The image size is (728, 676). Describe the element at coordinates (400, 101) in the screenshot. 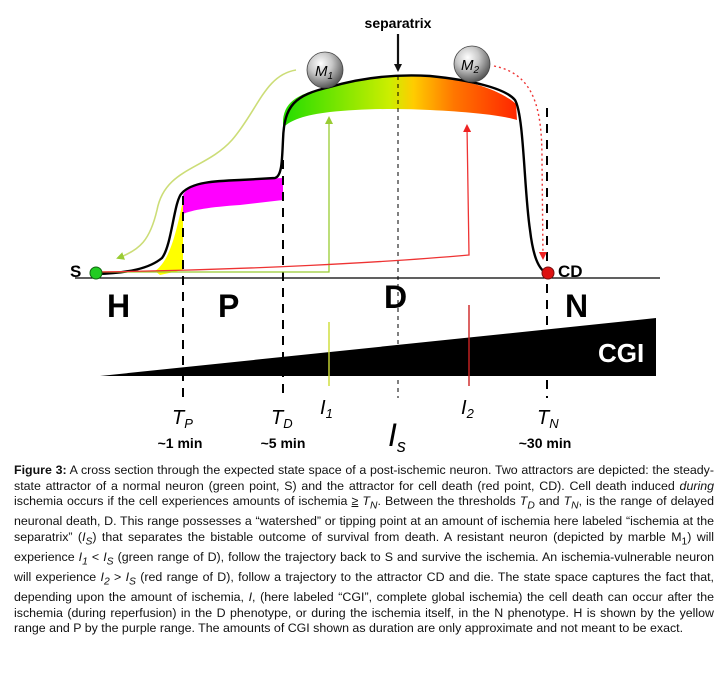

I see `d-range-gradient` at that location.